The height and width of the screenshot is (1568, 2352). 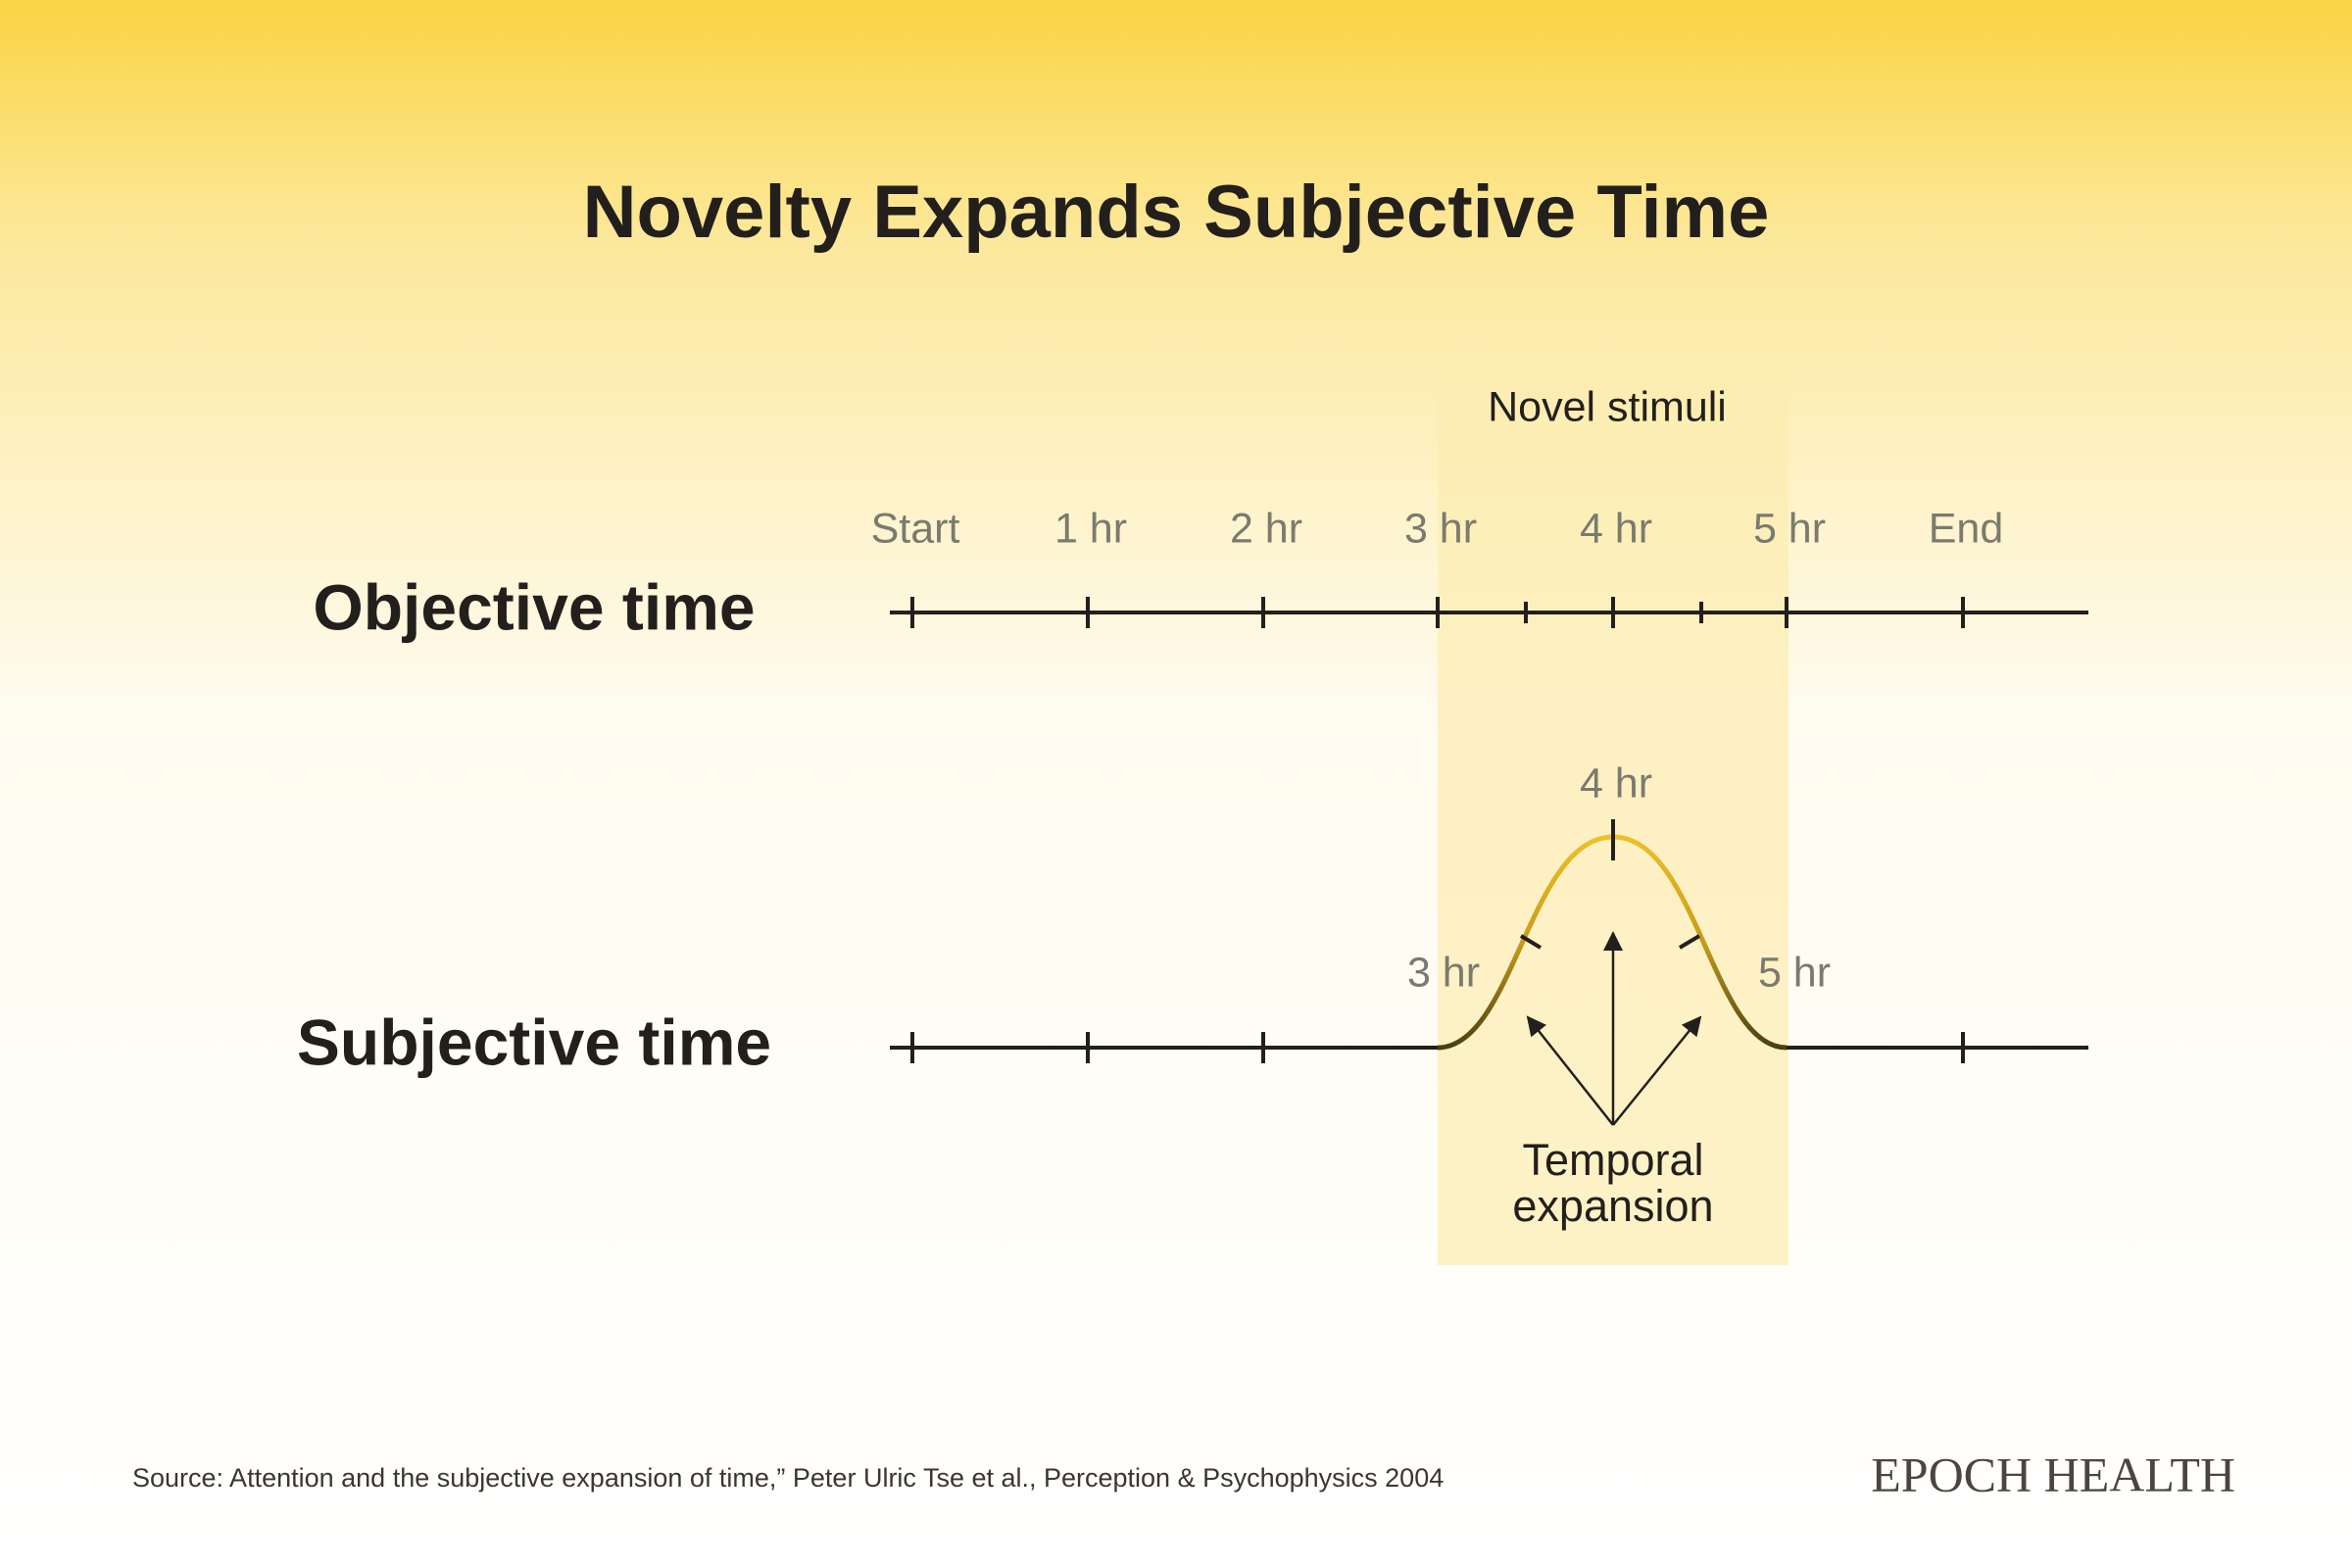 I want to click on arrows, so click(x=1614, y=1028).